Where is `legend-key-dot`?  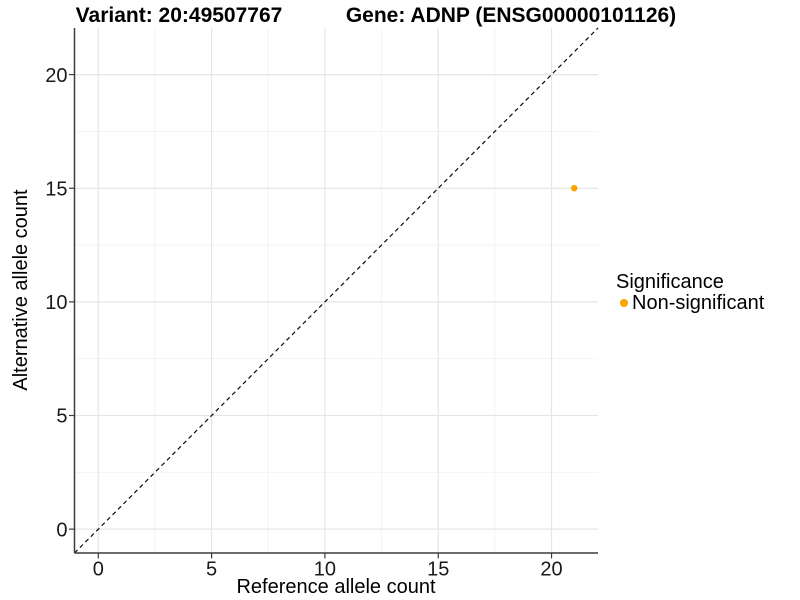
legend-key-dot is located at coordinates (624, 303).